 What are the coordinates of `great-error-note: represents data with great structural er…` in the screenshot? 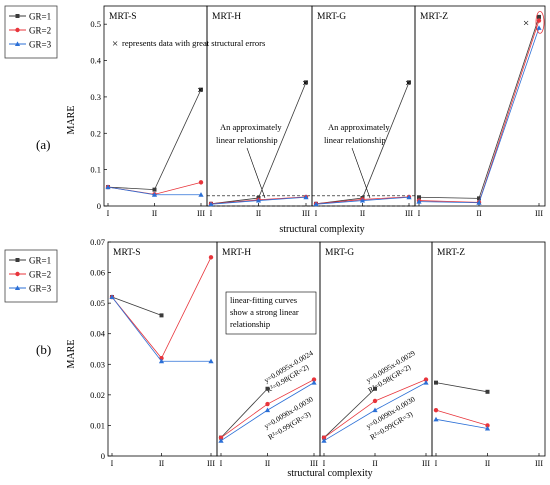 It's located at (193, 43).